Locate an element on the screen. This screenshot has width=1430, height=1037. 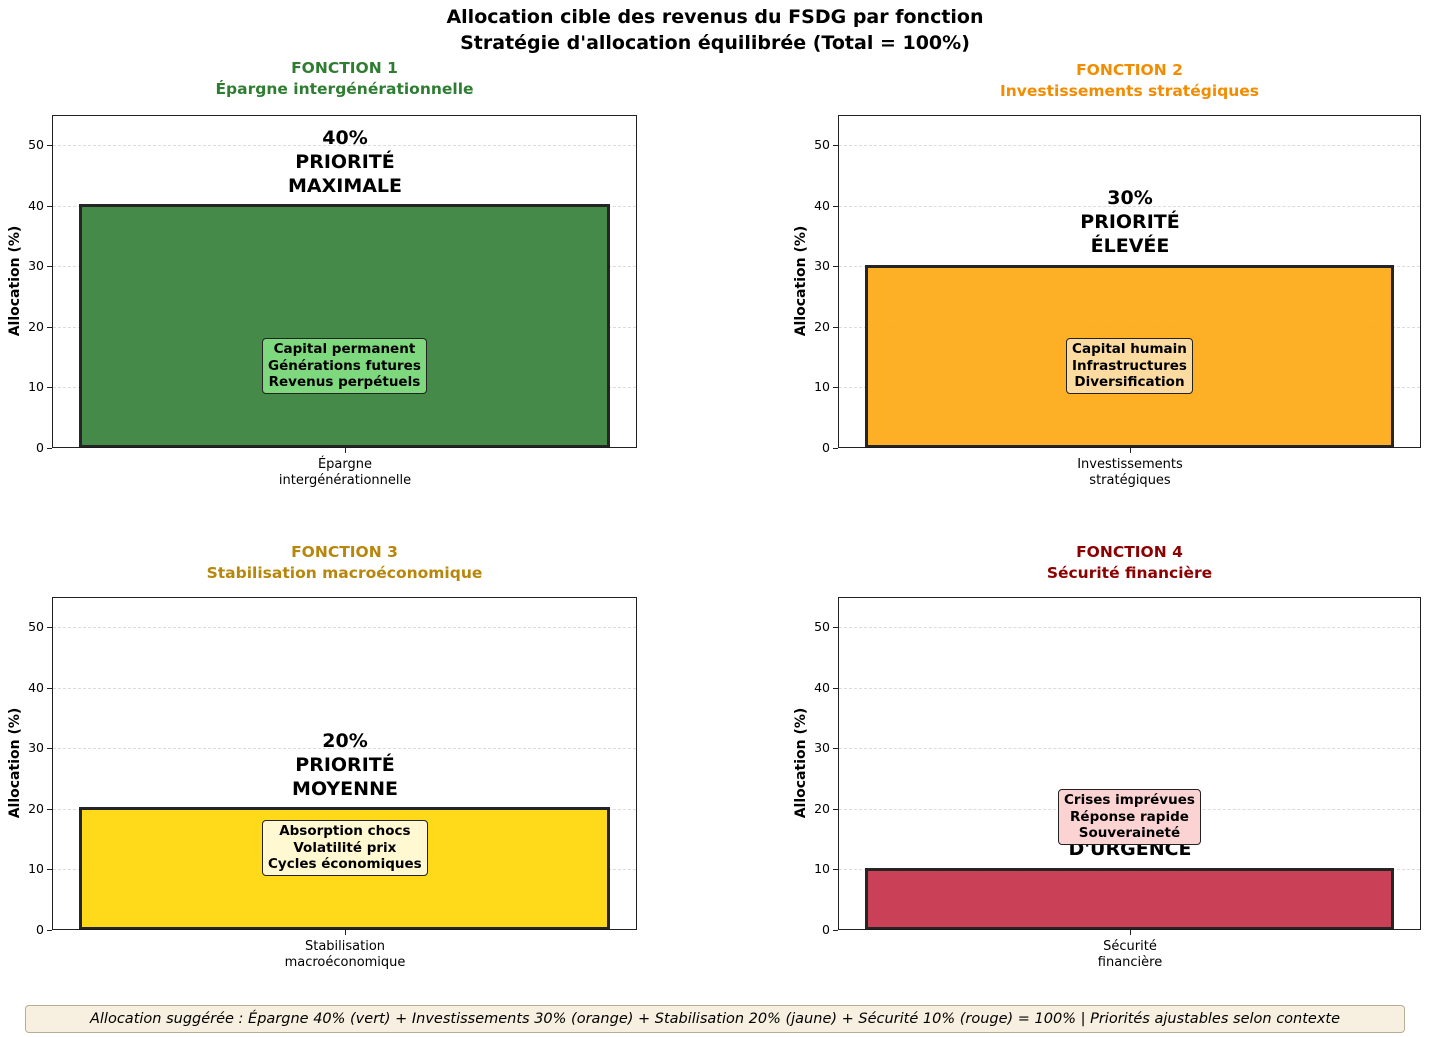
bar-value-label: 30% is located at coordinates (1130, 198).